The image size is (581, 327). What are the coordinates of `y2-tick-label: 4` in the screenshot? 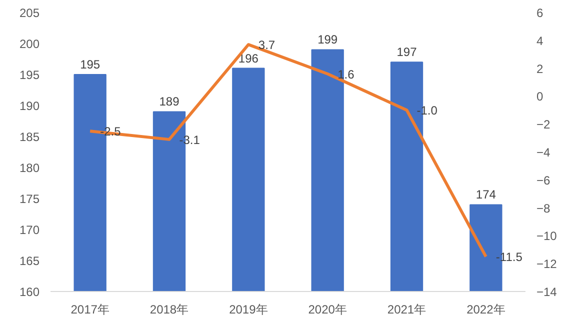 It's located at (540, 41).